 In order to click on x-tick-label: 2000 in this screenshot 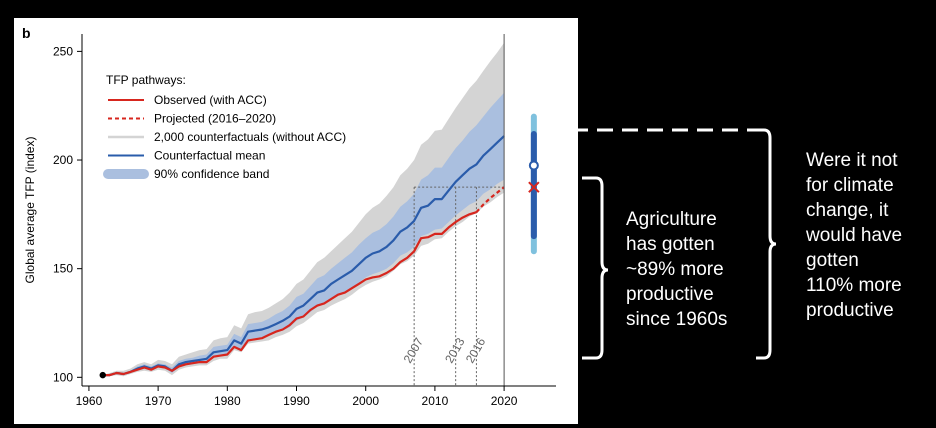, I will do `click(365, 401)`.